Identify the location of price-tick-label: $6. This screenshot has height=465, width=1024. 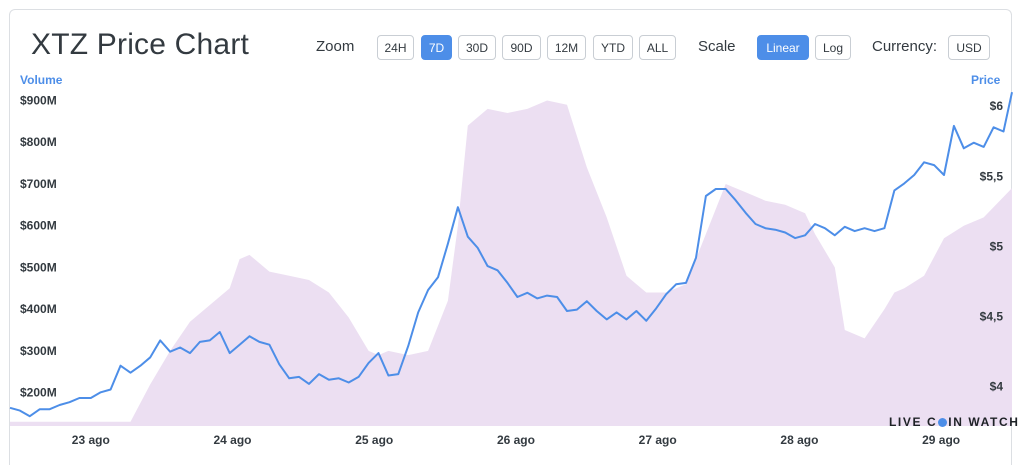
(997, 106).